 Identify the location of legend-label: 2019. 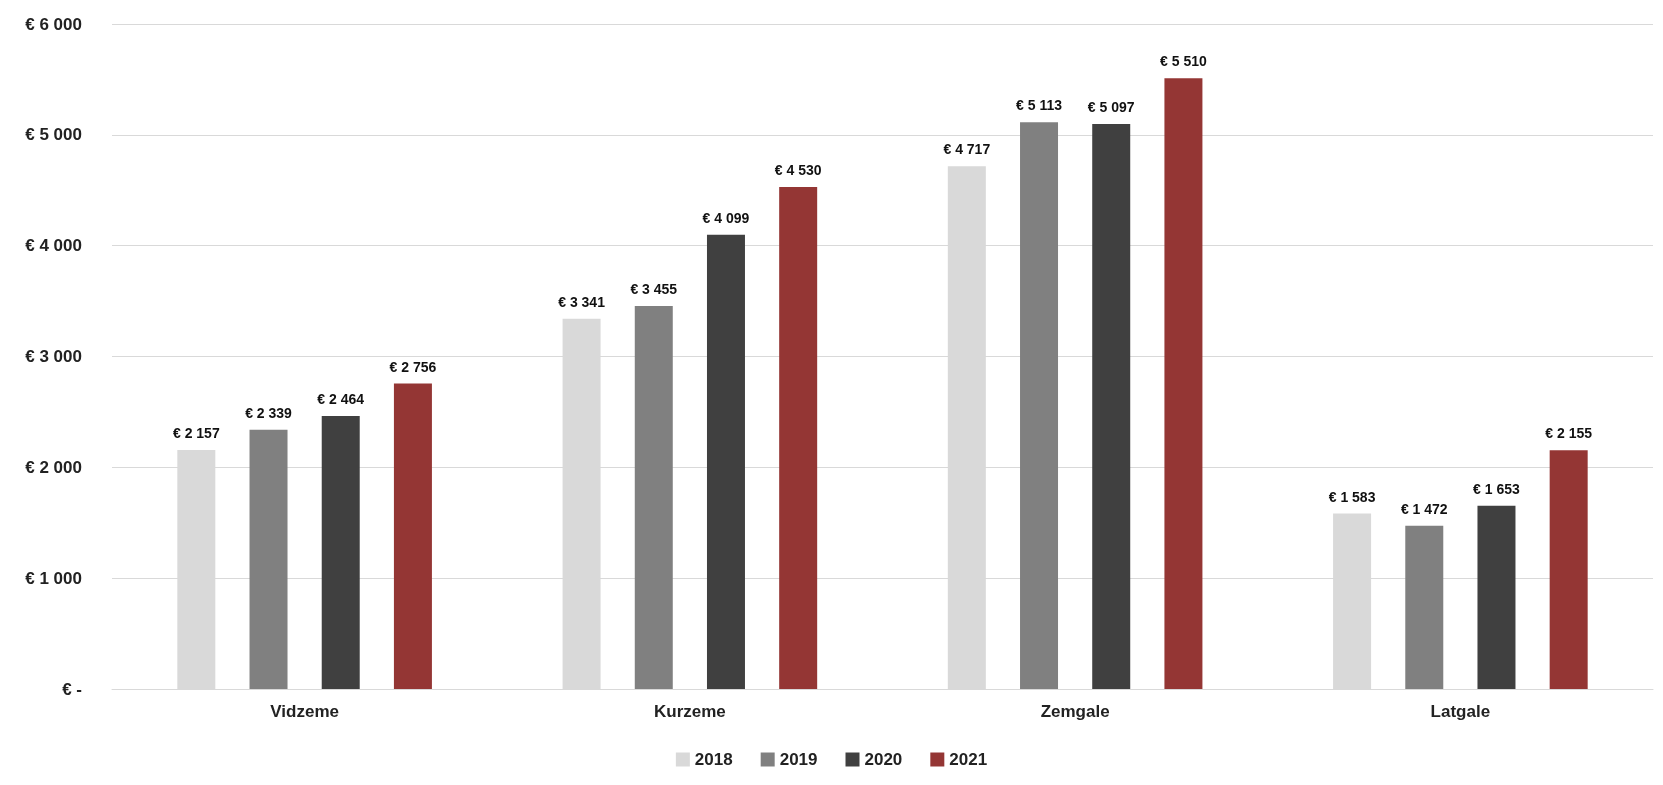
(798, 759).